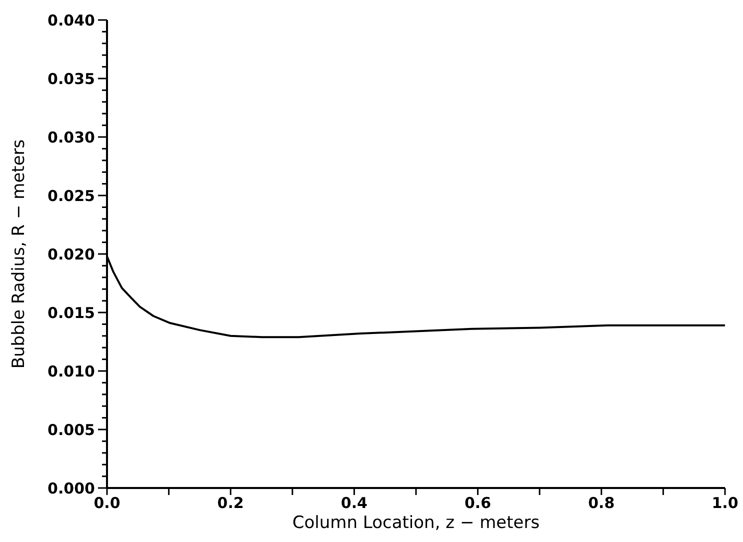  I want to click on x-tick-label: 0.6, so click(478, 503).